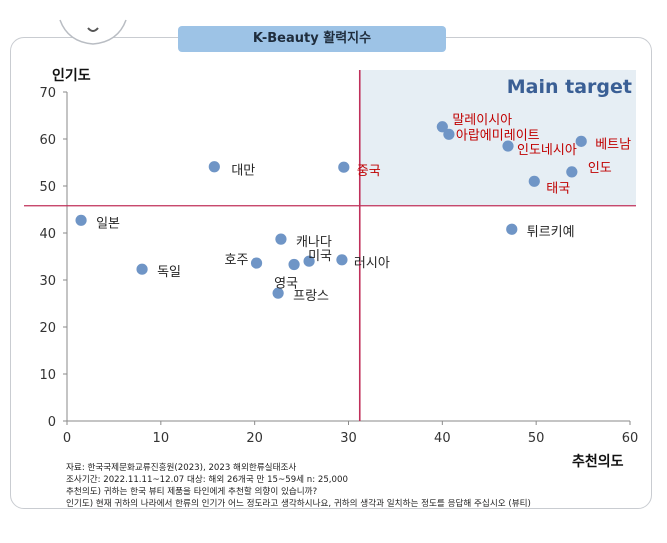  I want to click on point-label: 러시아, so click(372, 263).